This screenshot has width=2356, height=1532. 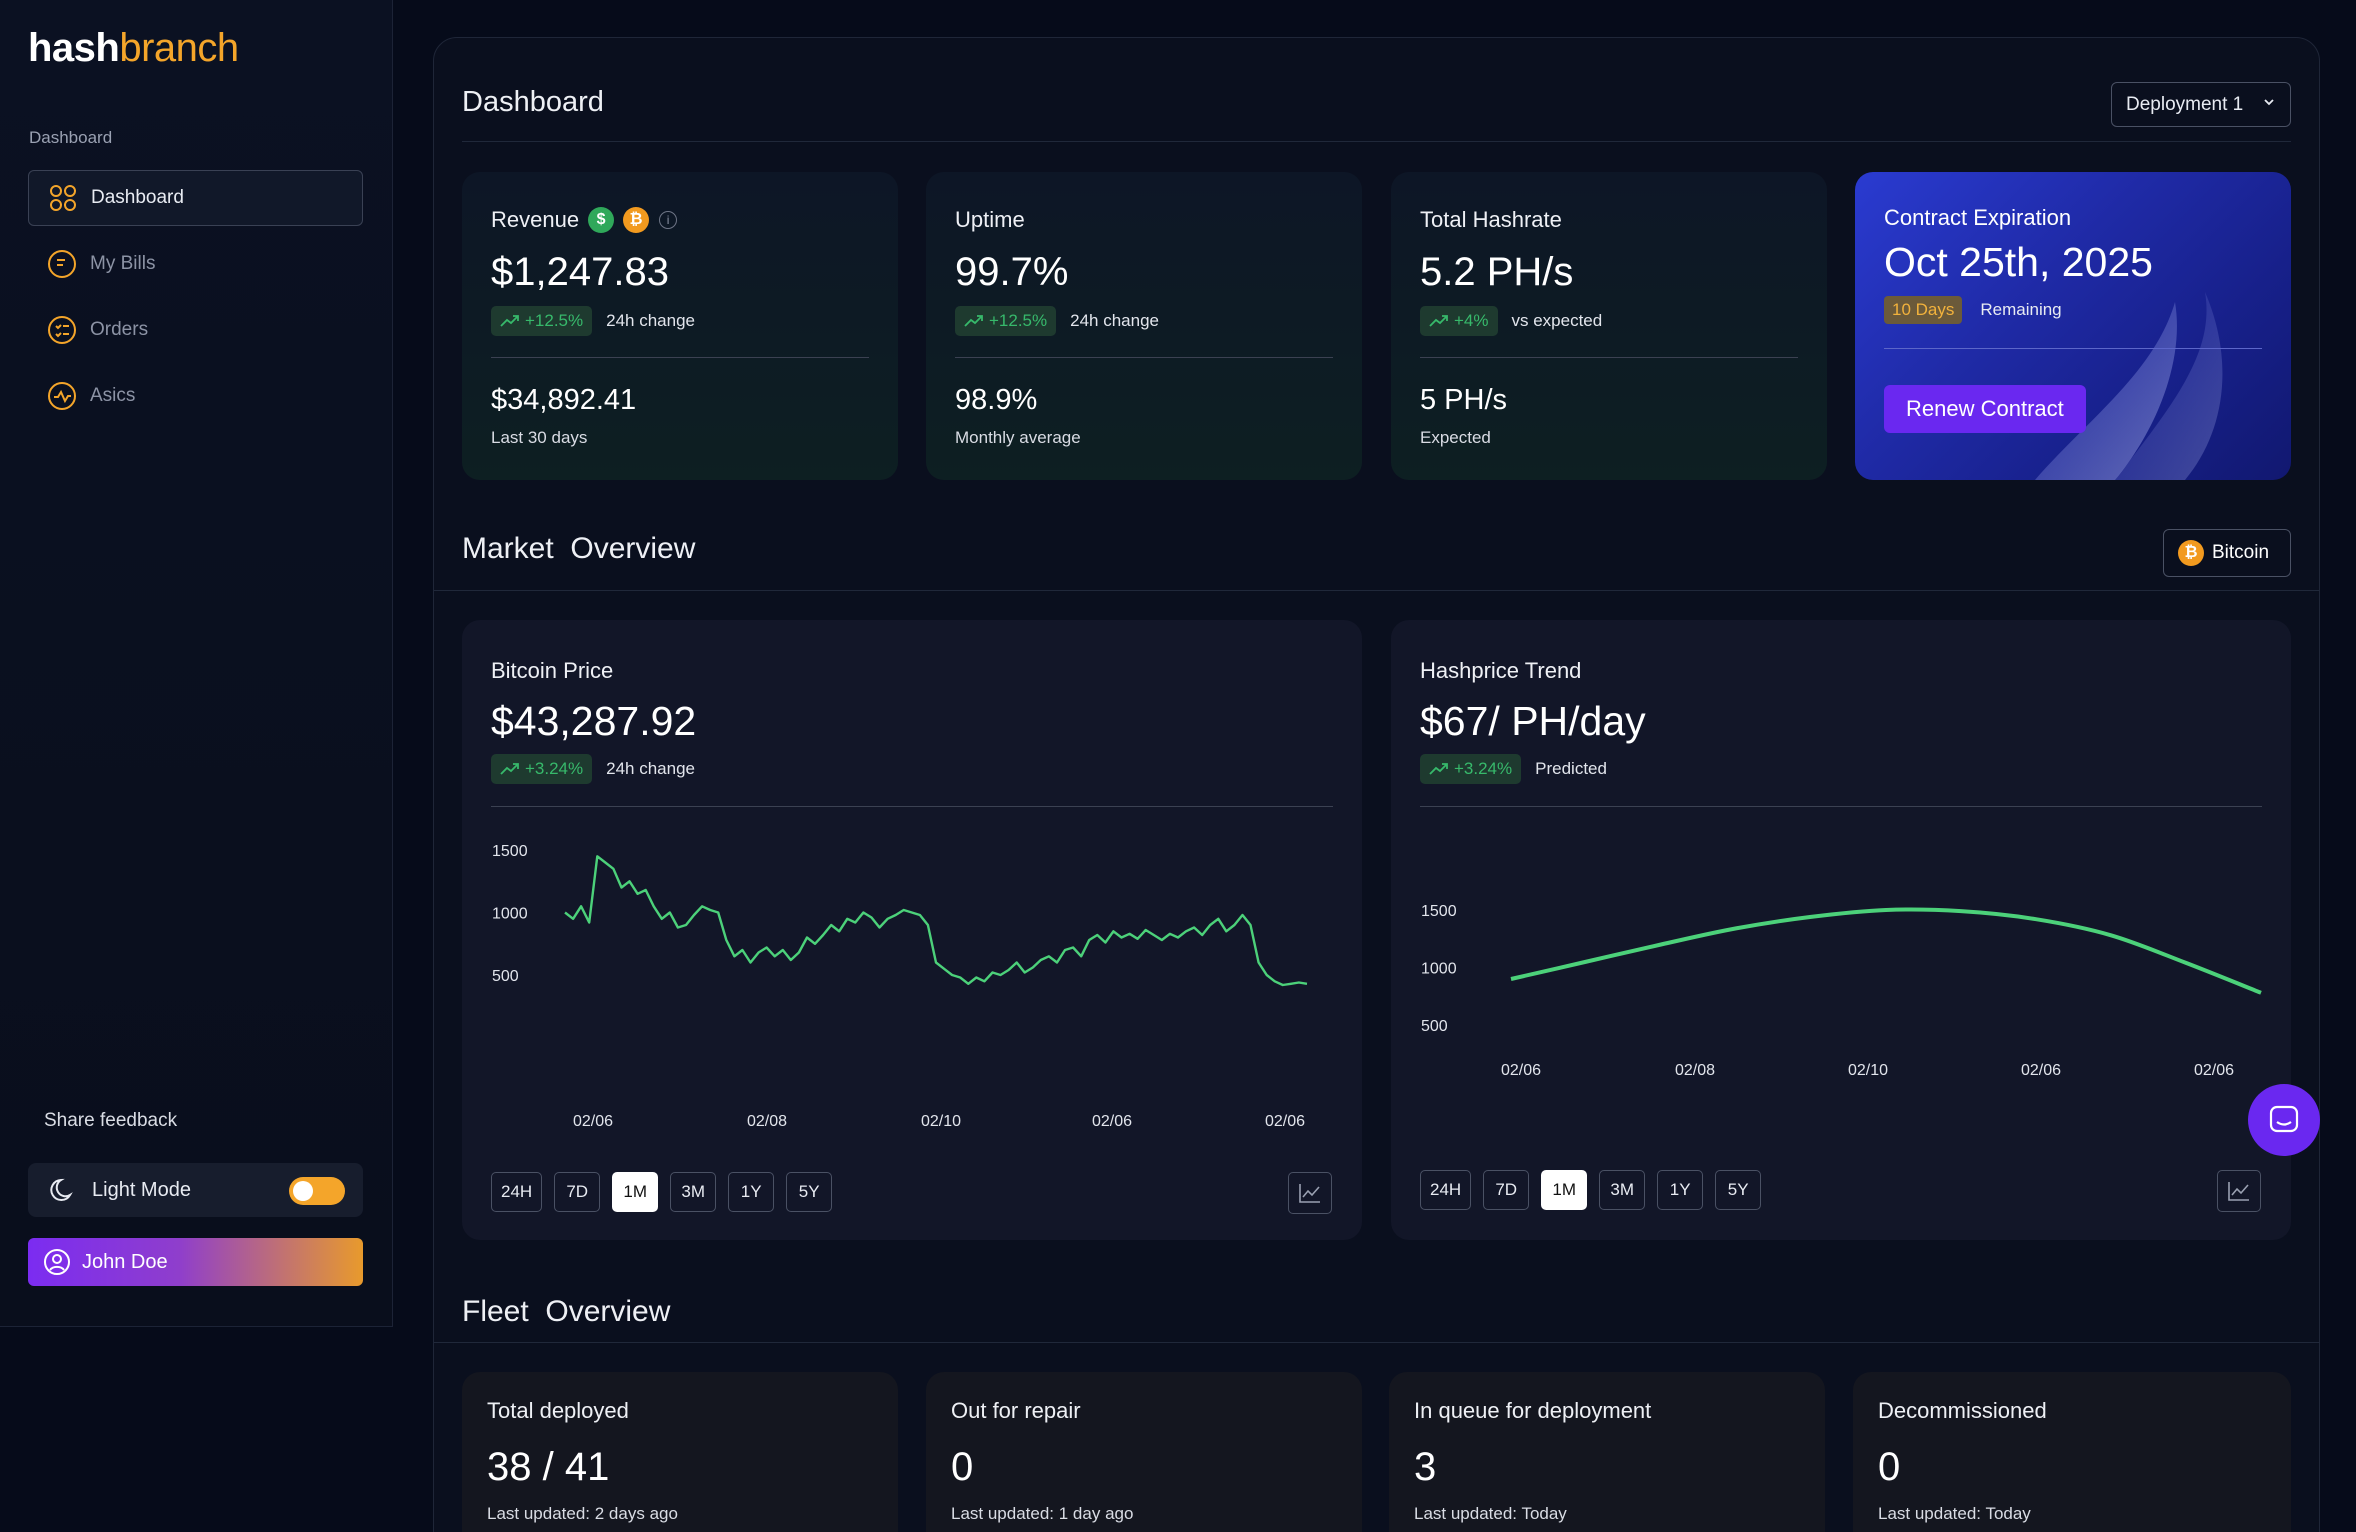 I want to click on line-chart-icon, so click(x=1309, y=1193).